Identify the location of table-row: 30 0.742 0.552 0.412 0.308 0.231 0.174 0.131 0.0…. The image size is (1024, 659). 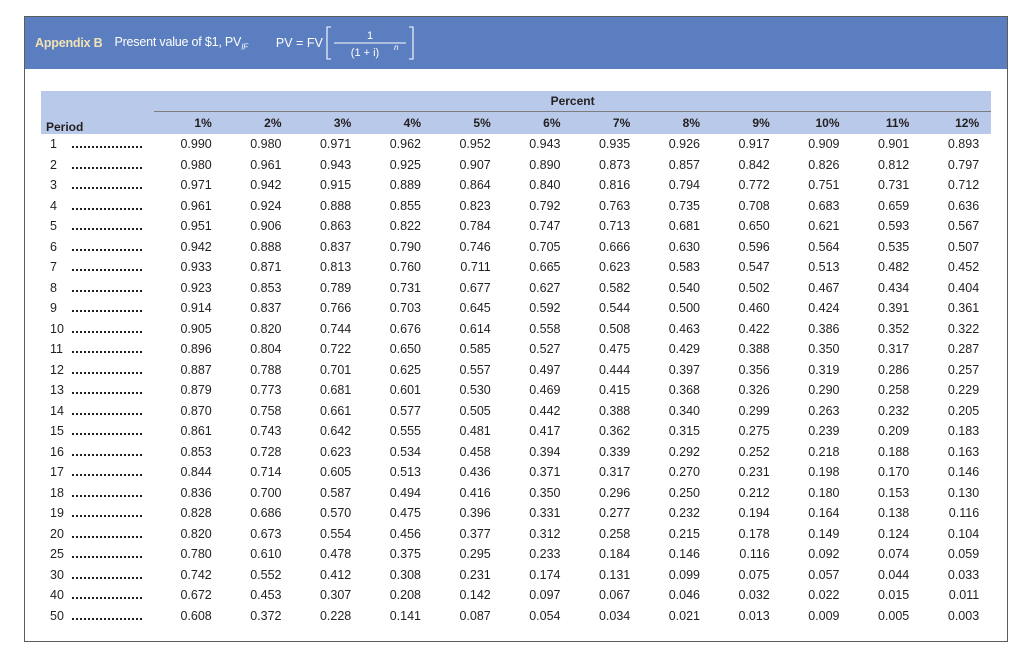
(516, 575).